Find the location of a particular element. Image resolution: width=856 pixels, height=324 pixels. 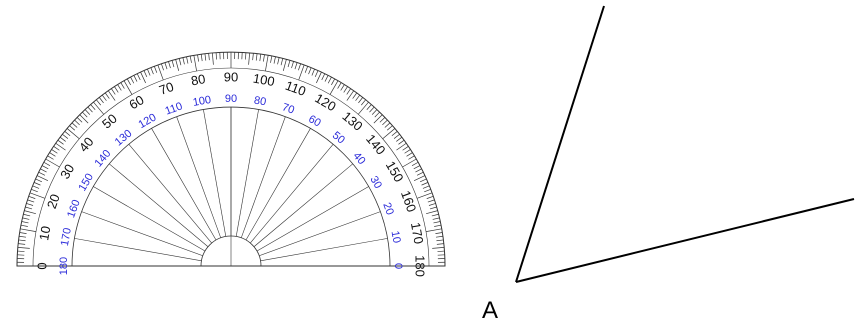

inner-scale-label: 120 is located at coordinates (148, 122).